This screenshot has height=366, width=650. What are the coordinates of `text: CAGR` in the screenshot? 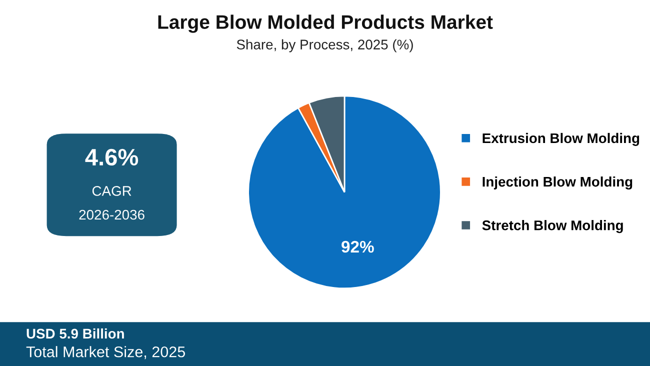 It's located at (112, 191).